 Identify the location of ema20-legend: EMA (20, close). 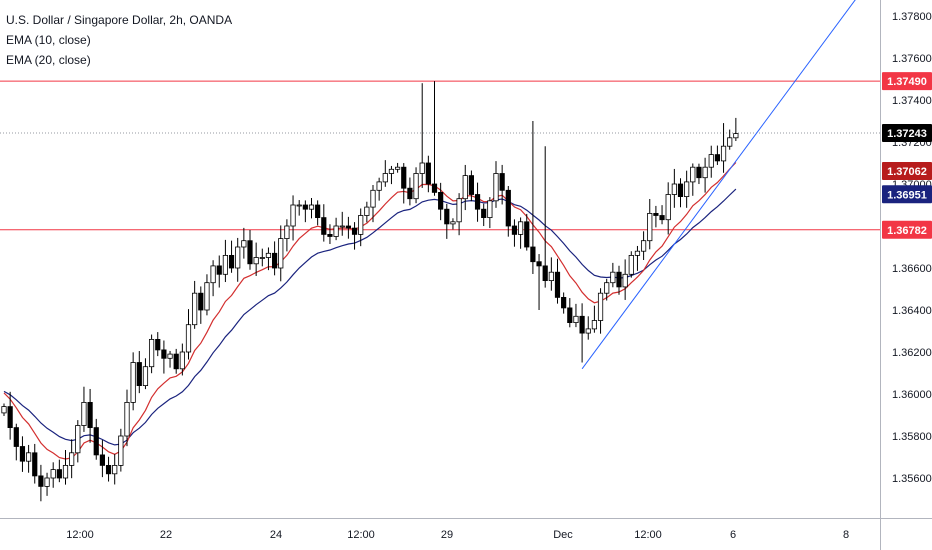
(48, 60).